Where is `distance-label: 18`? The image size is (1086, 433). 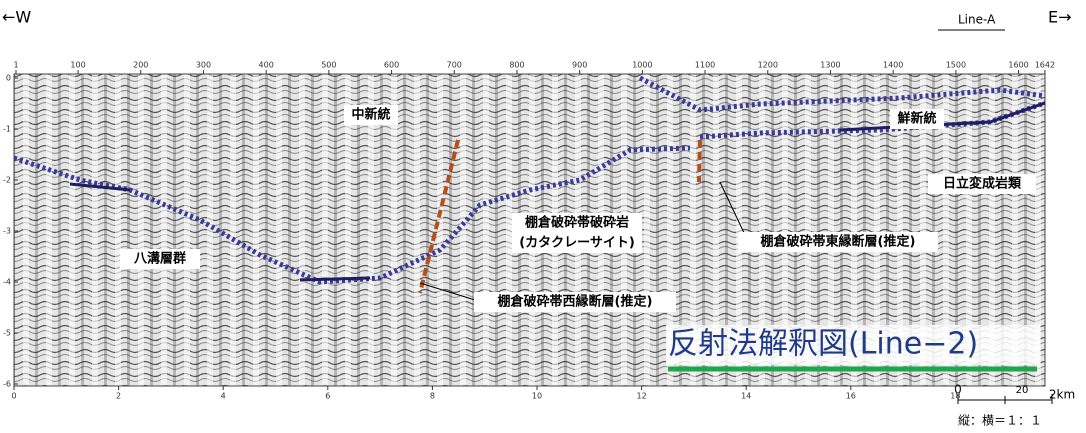 distance-label: 18 is located at coordinates (955, 396).